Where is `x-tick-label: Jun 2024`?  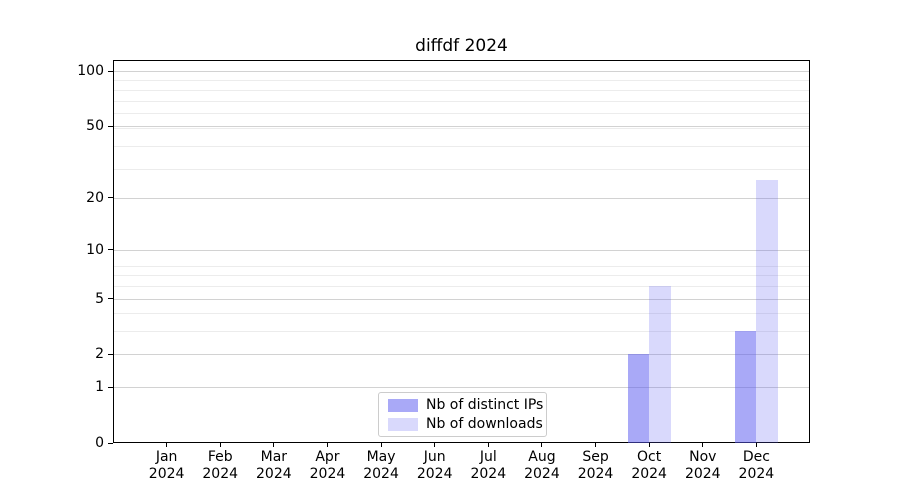
x-tick-label: Jun 2024 is located at coordinates (435, 466).